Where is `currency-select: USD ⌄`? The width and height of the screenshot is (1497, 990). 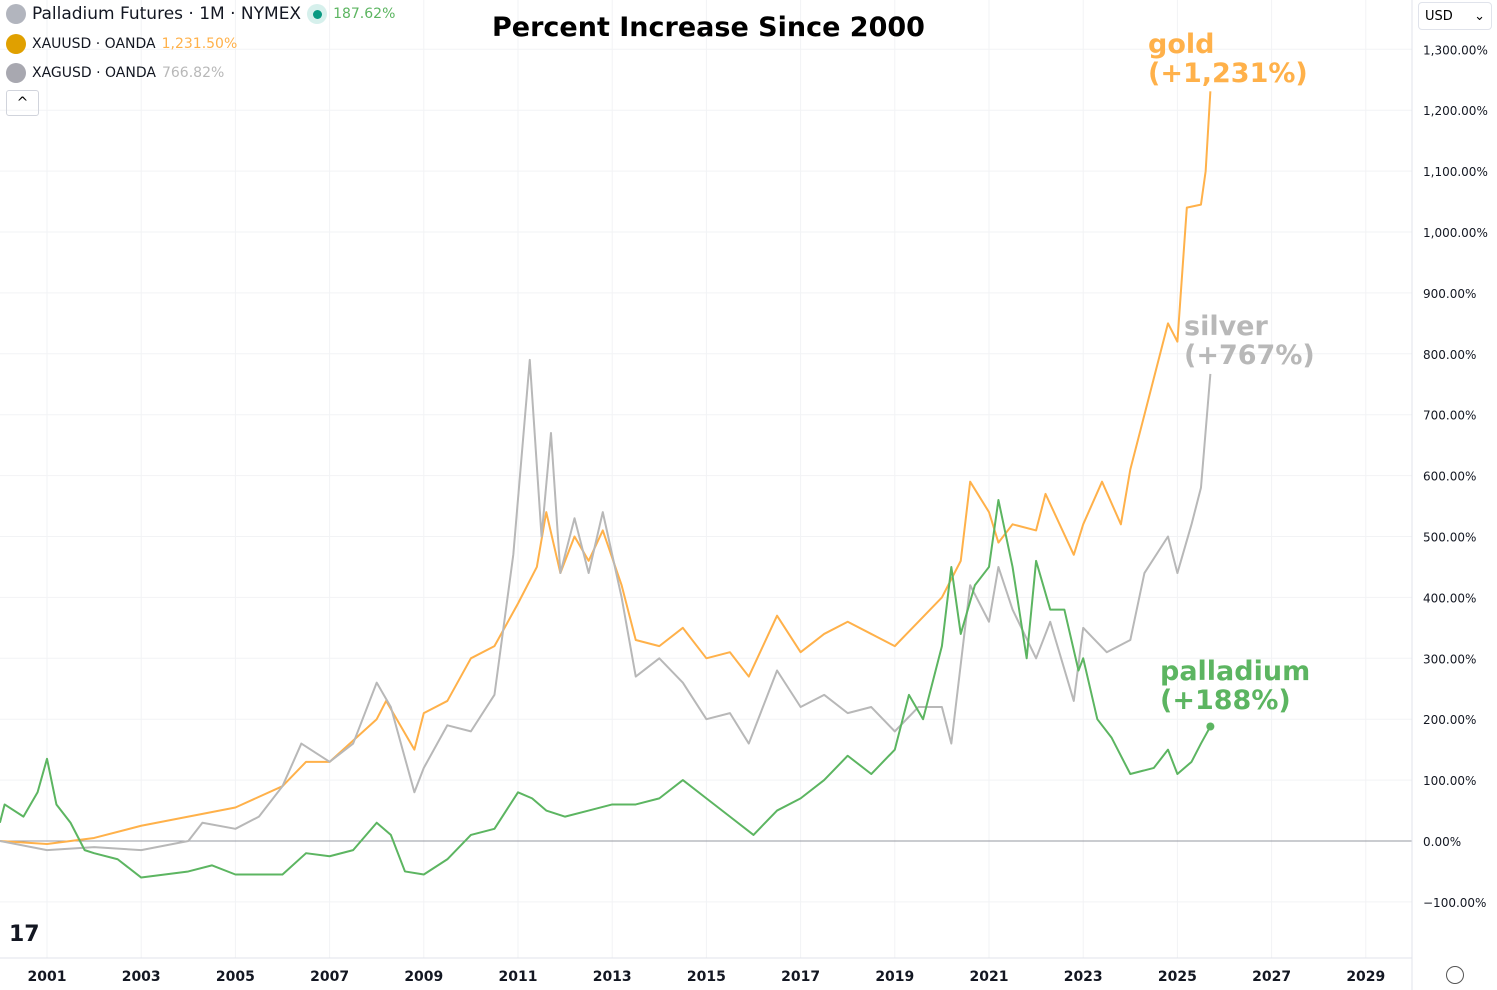 currency-select: USD ⌄ is located at coordinates (1455, 16).